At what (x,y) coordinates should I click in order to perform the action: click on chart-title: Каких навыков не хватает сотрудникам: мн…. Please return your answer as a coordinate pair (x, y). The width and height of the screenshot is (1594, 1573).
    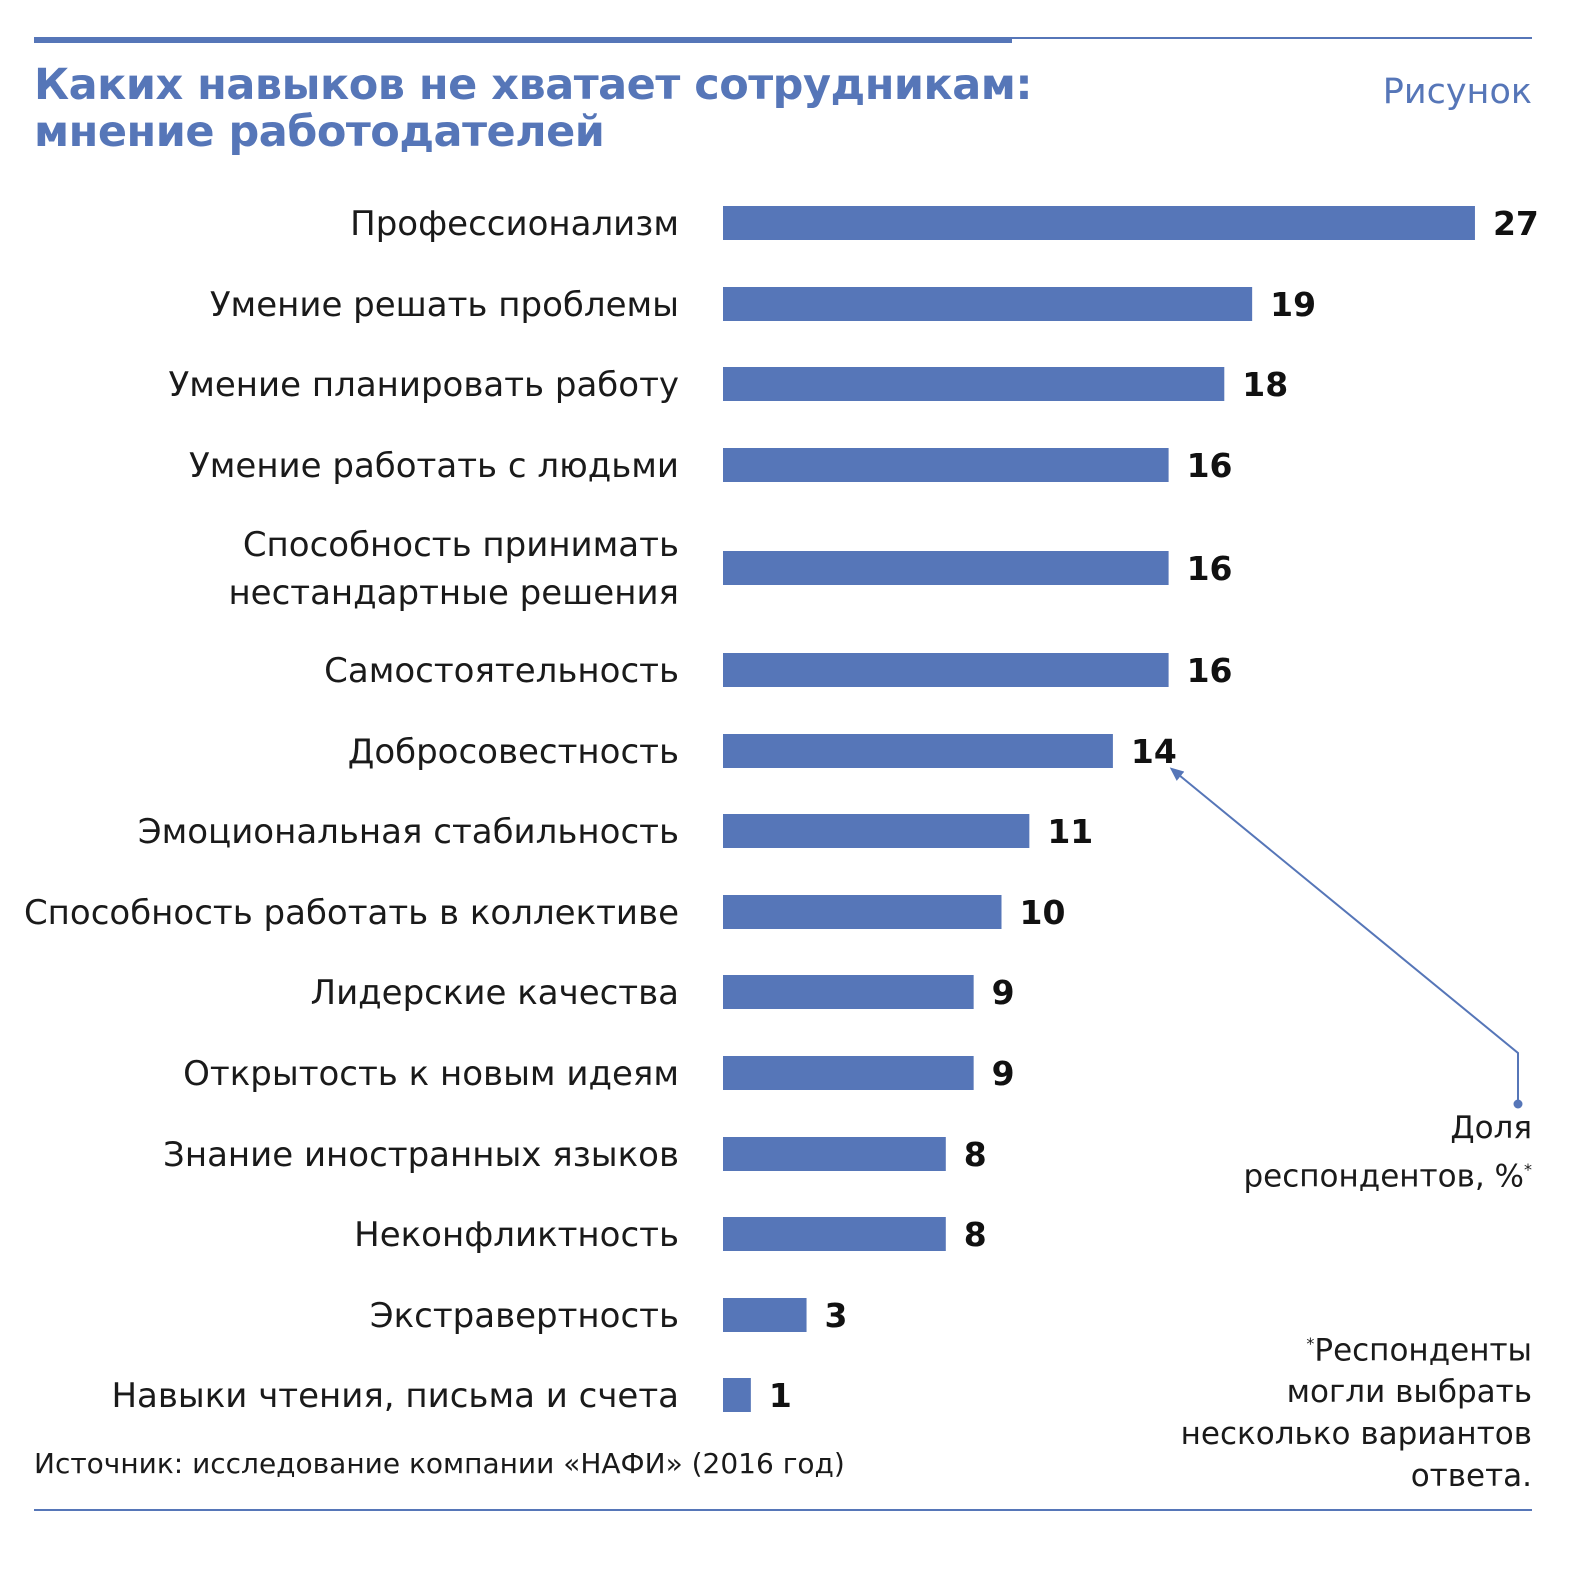
    Looking at the image, I should click on (533, 108).